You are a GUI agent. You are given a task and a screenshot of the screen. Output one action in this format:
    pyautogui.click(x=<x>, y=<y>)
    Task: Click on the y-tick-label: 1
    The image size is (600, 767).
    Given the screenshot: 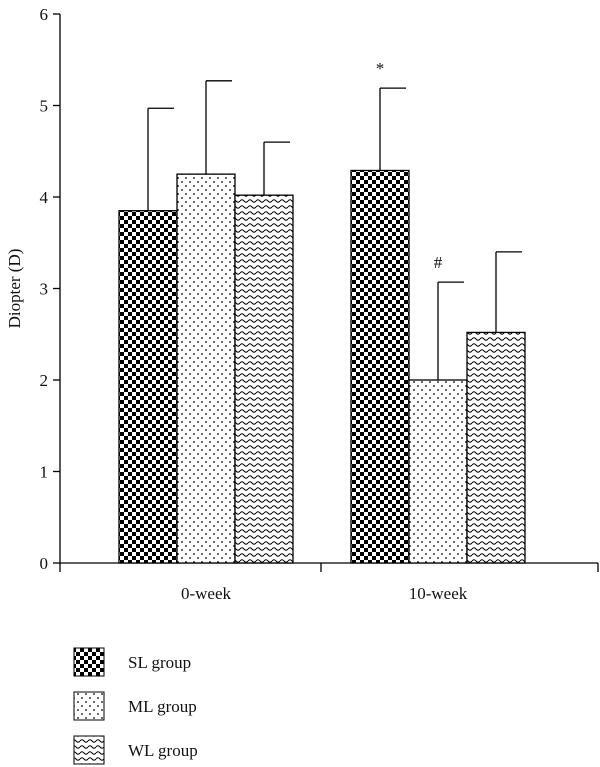 What is the action you would take?
    pyautogui.click(x=44, y=472)
    